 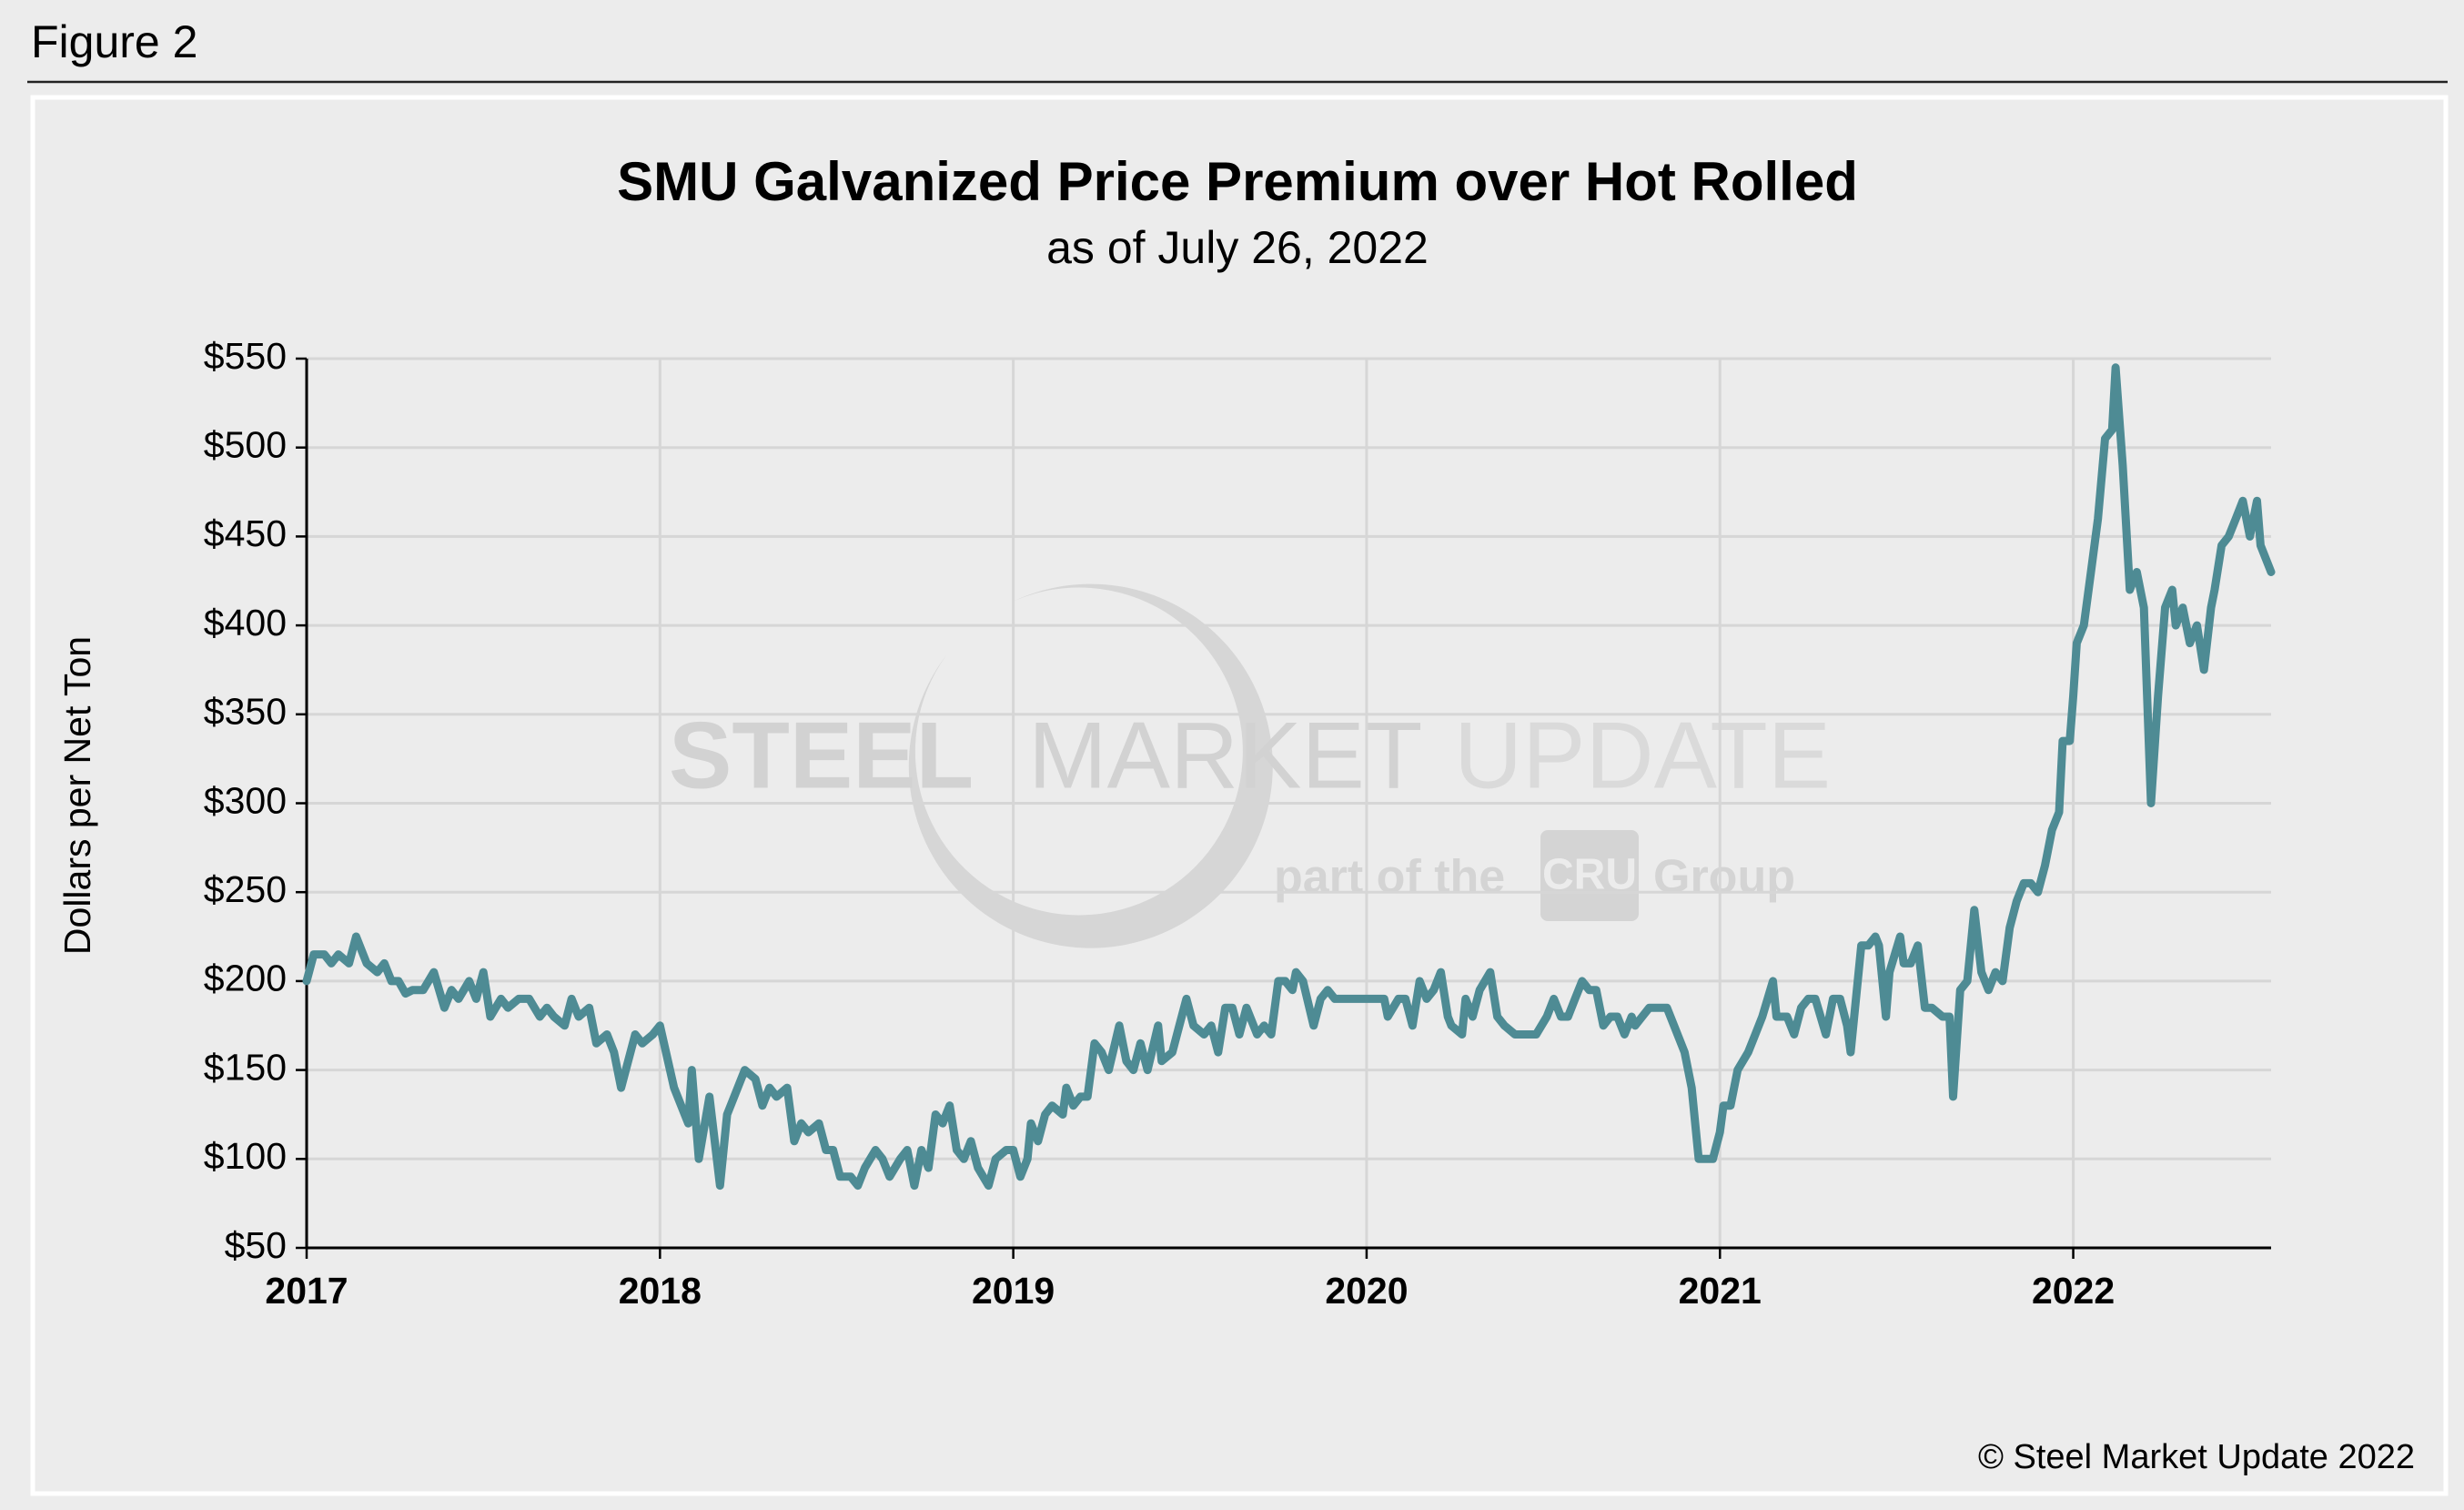 What do you see at coordinates (821, 756) in the screenshot?
I see `watermark-brand: STEEL` at bounding box center [821, 756].